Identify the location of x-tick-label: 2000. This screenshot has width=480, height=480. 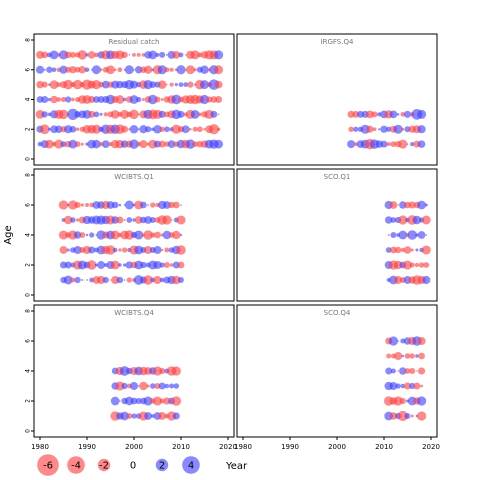
(337, 447).